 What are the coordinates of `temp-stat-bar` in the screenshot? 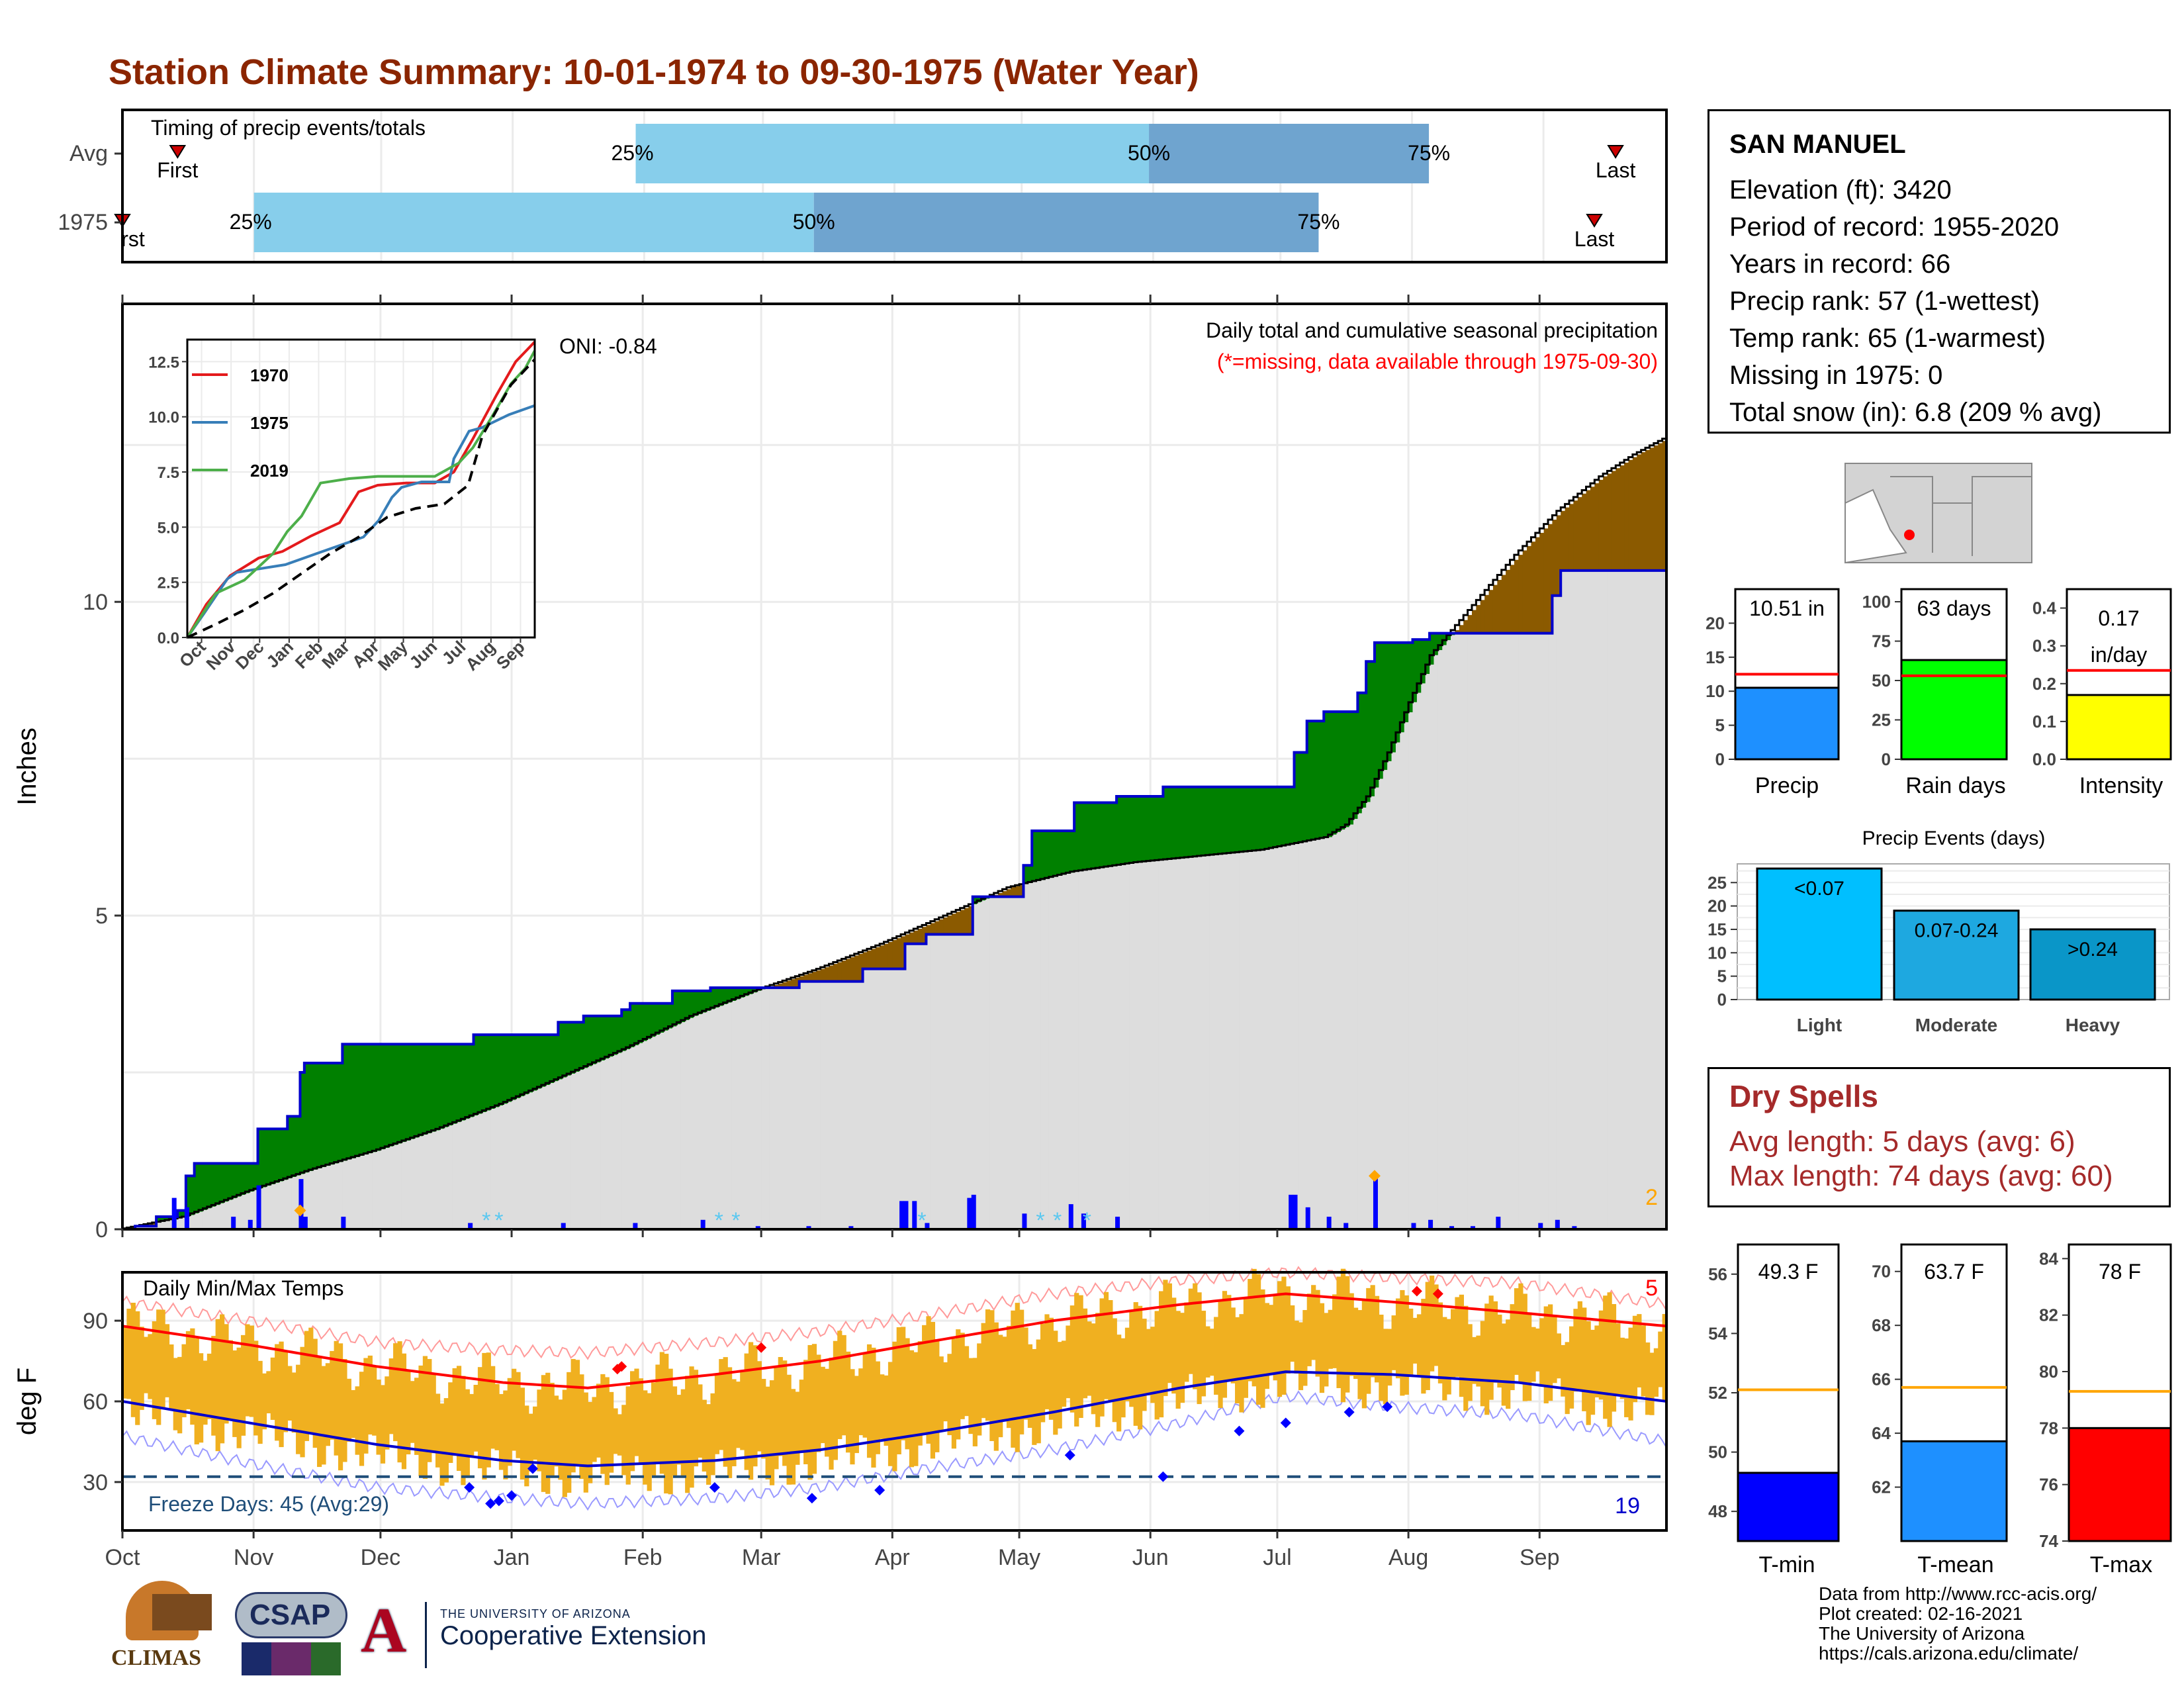 It's located at (1954, 1491).